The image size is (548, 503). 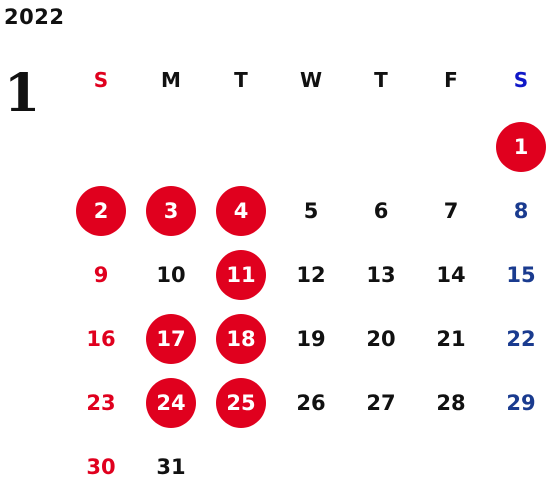 I want to click on day-cell: 6, so click(x=381, y=211).